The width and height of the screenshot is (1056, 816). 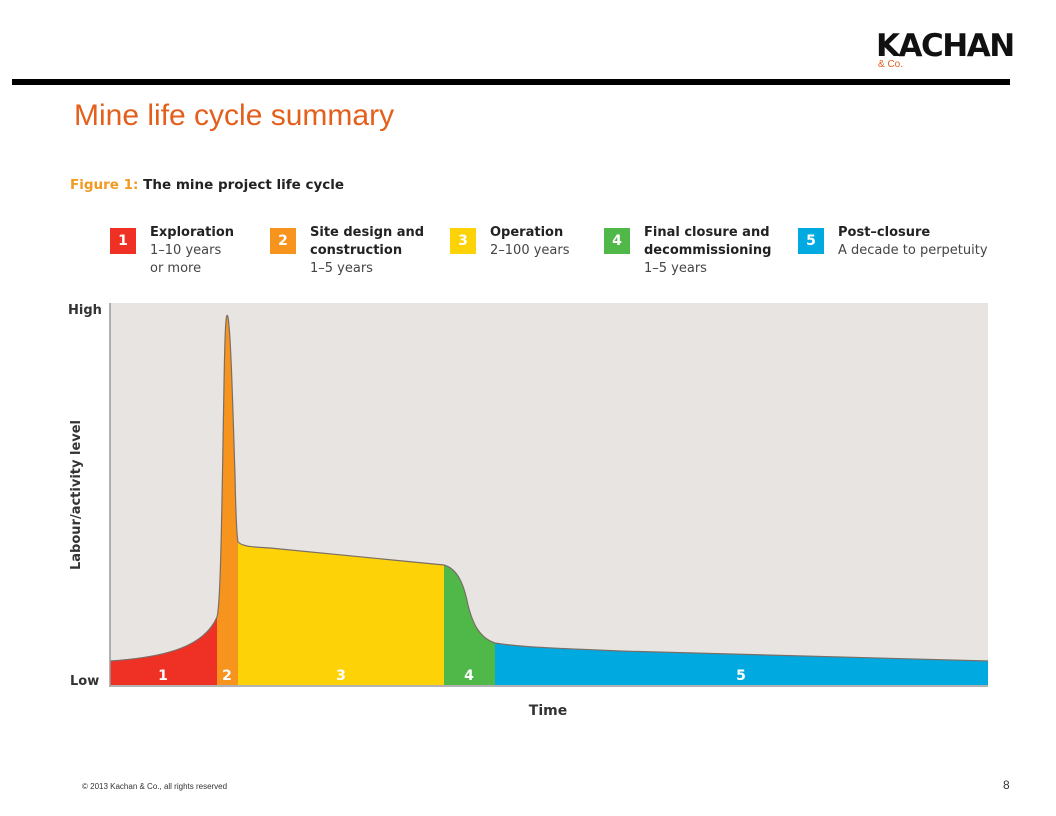 I want to click on phase-label-5: 5, so click(x=741, y=676).